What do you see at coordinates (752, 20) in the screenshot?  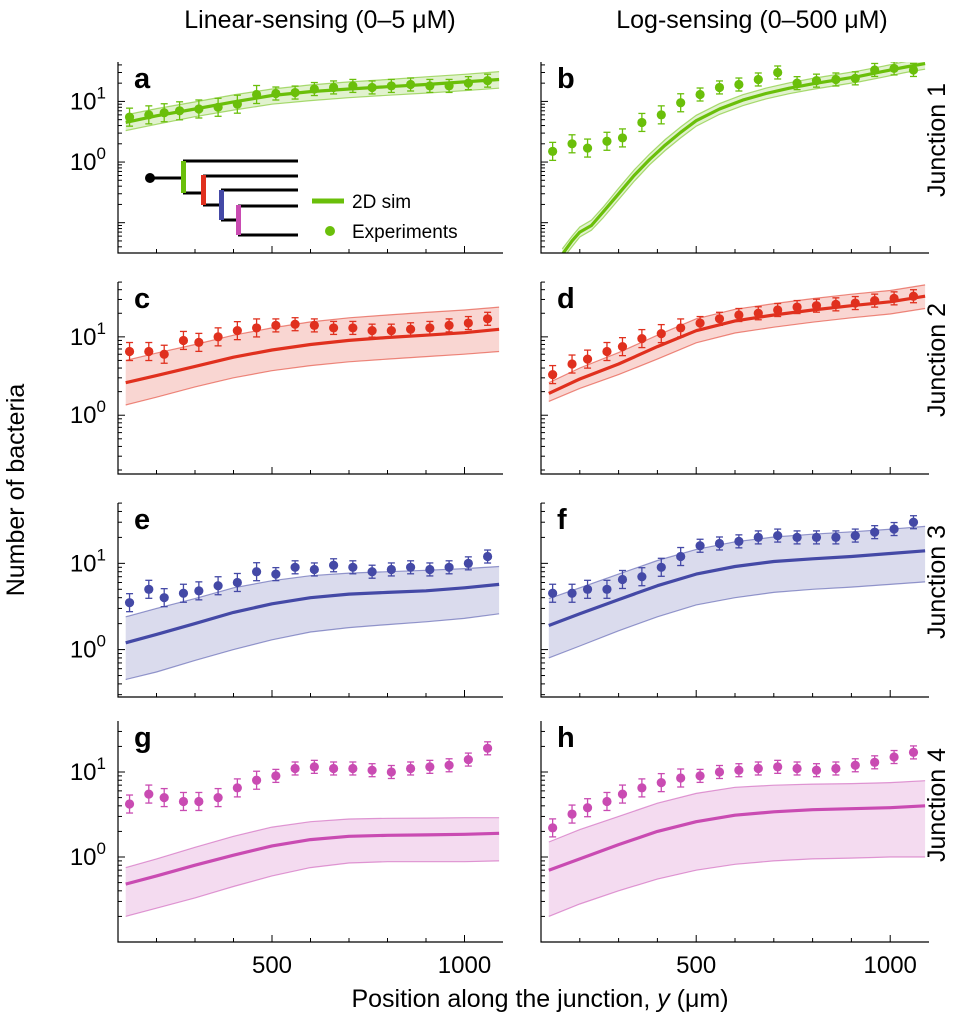 I see `column-title-log: Log-sensing (0–500 μM)` at bounding box center [752, 20].